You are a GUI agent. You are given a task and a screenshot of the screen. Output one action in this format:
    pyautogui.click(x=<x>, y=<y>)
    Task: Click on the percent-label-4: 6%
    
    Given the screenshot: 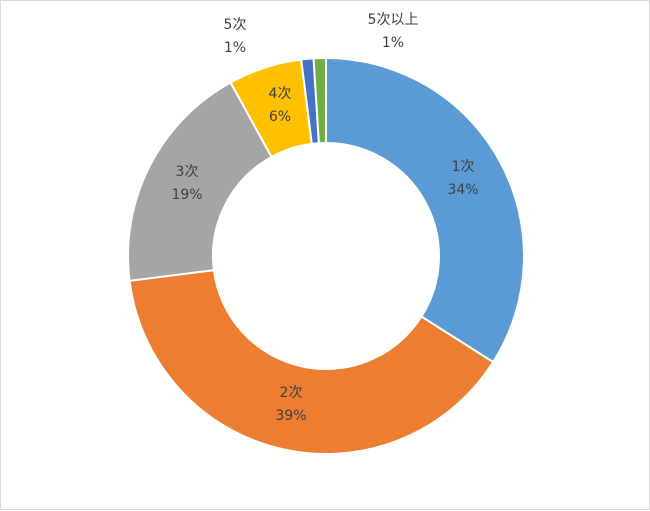 What is the action you would take?
    pyautogui.click(x=280, y=117)
    